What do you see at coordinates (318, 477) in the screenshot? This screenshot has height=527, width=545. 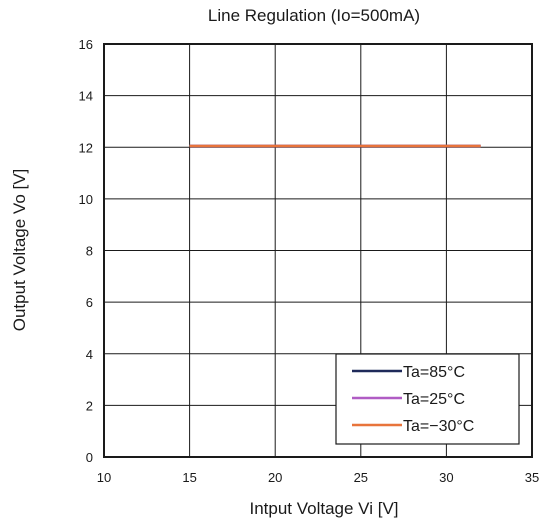 I see `x-tick-labels: 10 15 20 25 30 35` at bounding box center [318, 477].